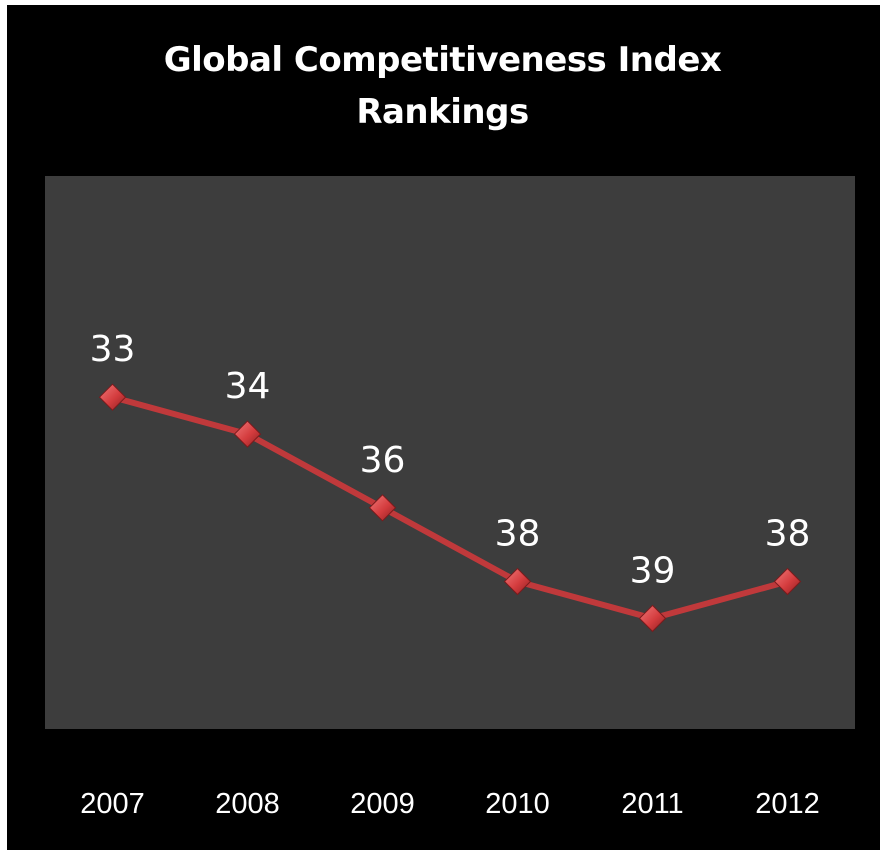 The height and width of the screenshot is (855, 885). Describe the element at coordinates (248, 386) in the screenshot. I see `data-label: 34` at that location.